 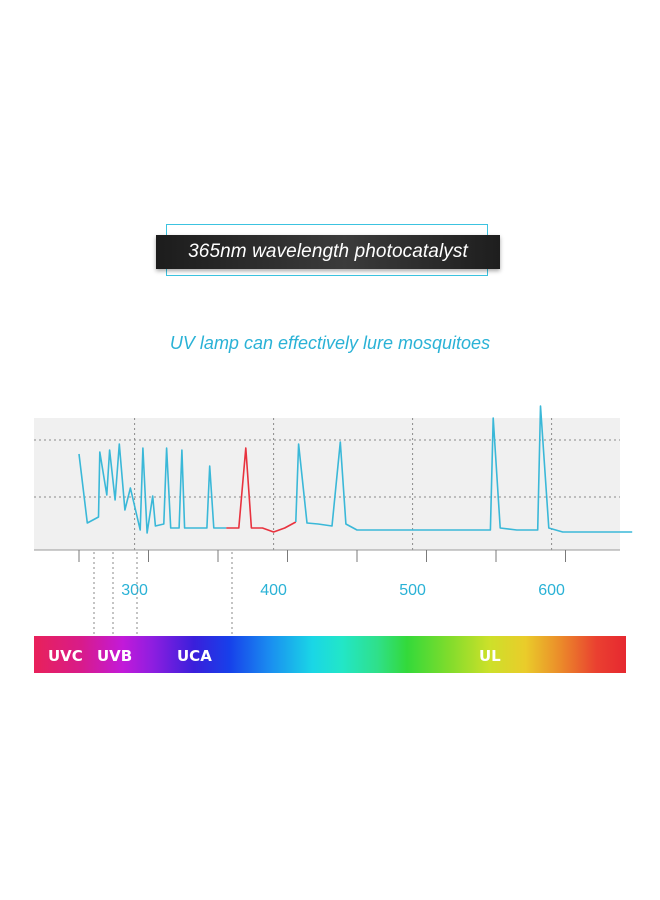 I want to click on x-tick-label-400: 400, so click(x=273, y=590).